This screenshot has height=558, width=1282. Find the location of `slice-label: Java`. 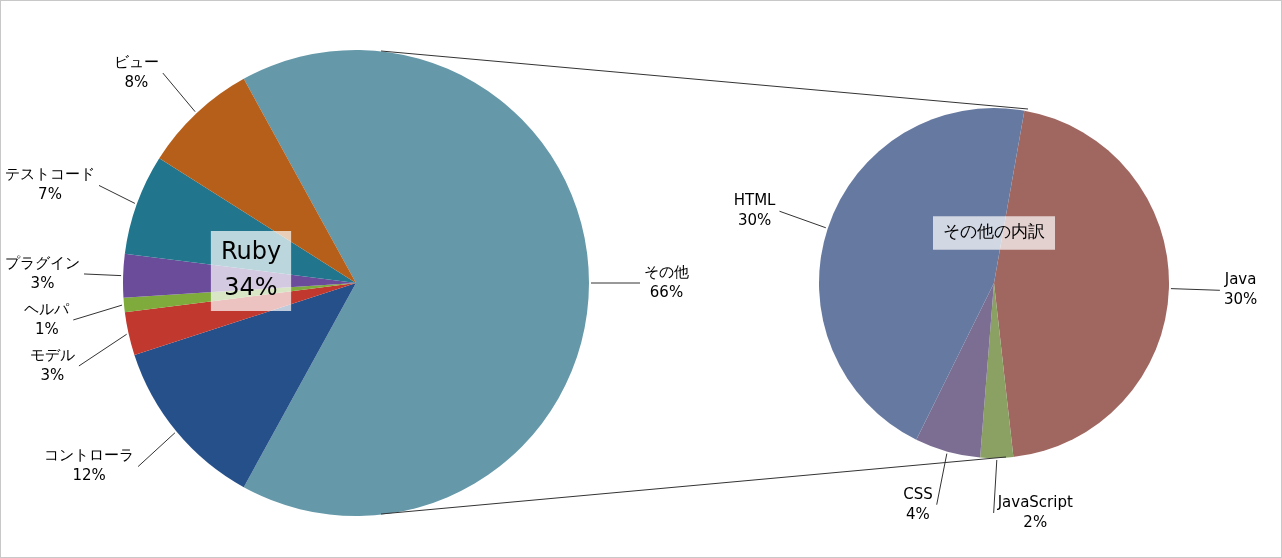

slice-label: Java is located at coordinates (1240, 279).